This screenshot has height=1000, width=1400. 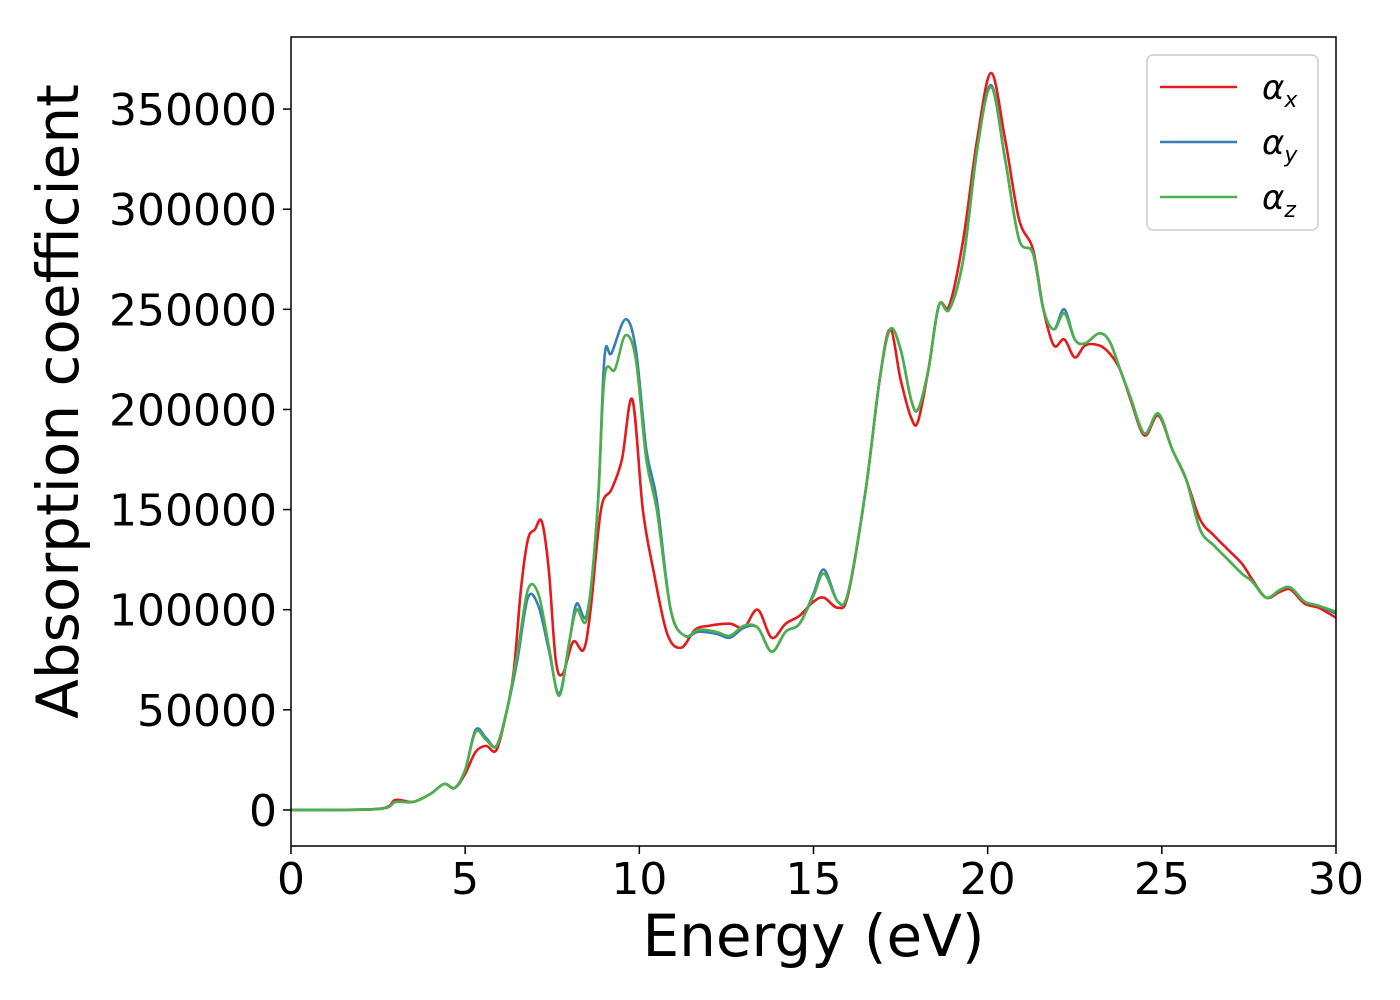 I want to click on y-axis-title: Absorption coefficient, so click(x=58, y=401).